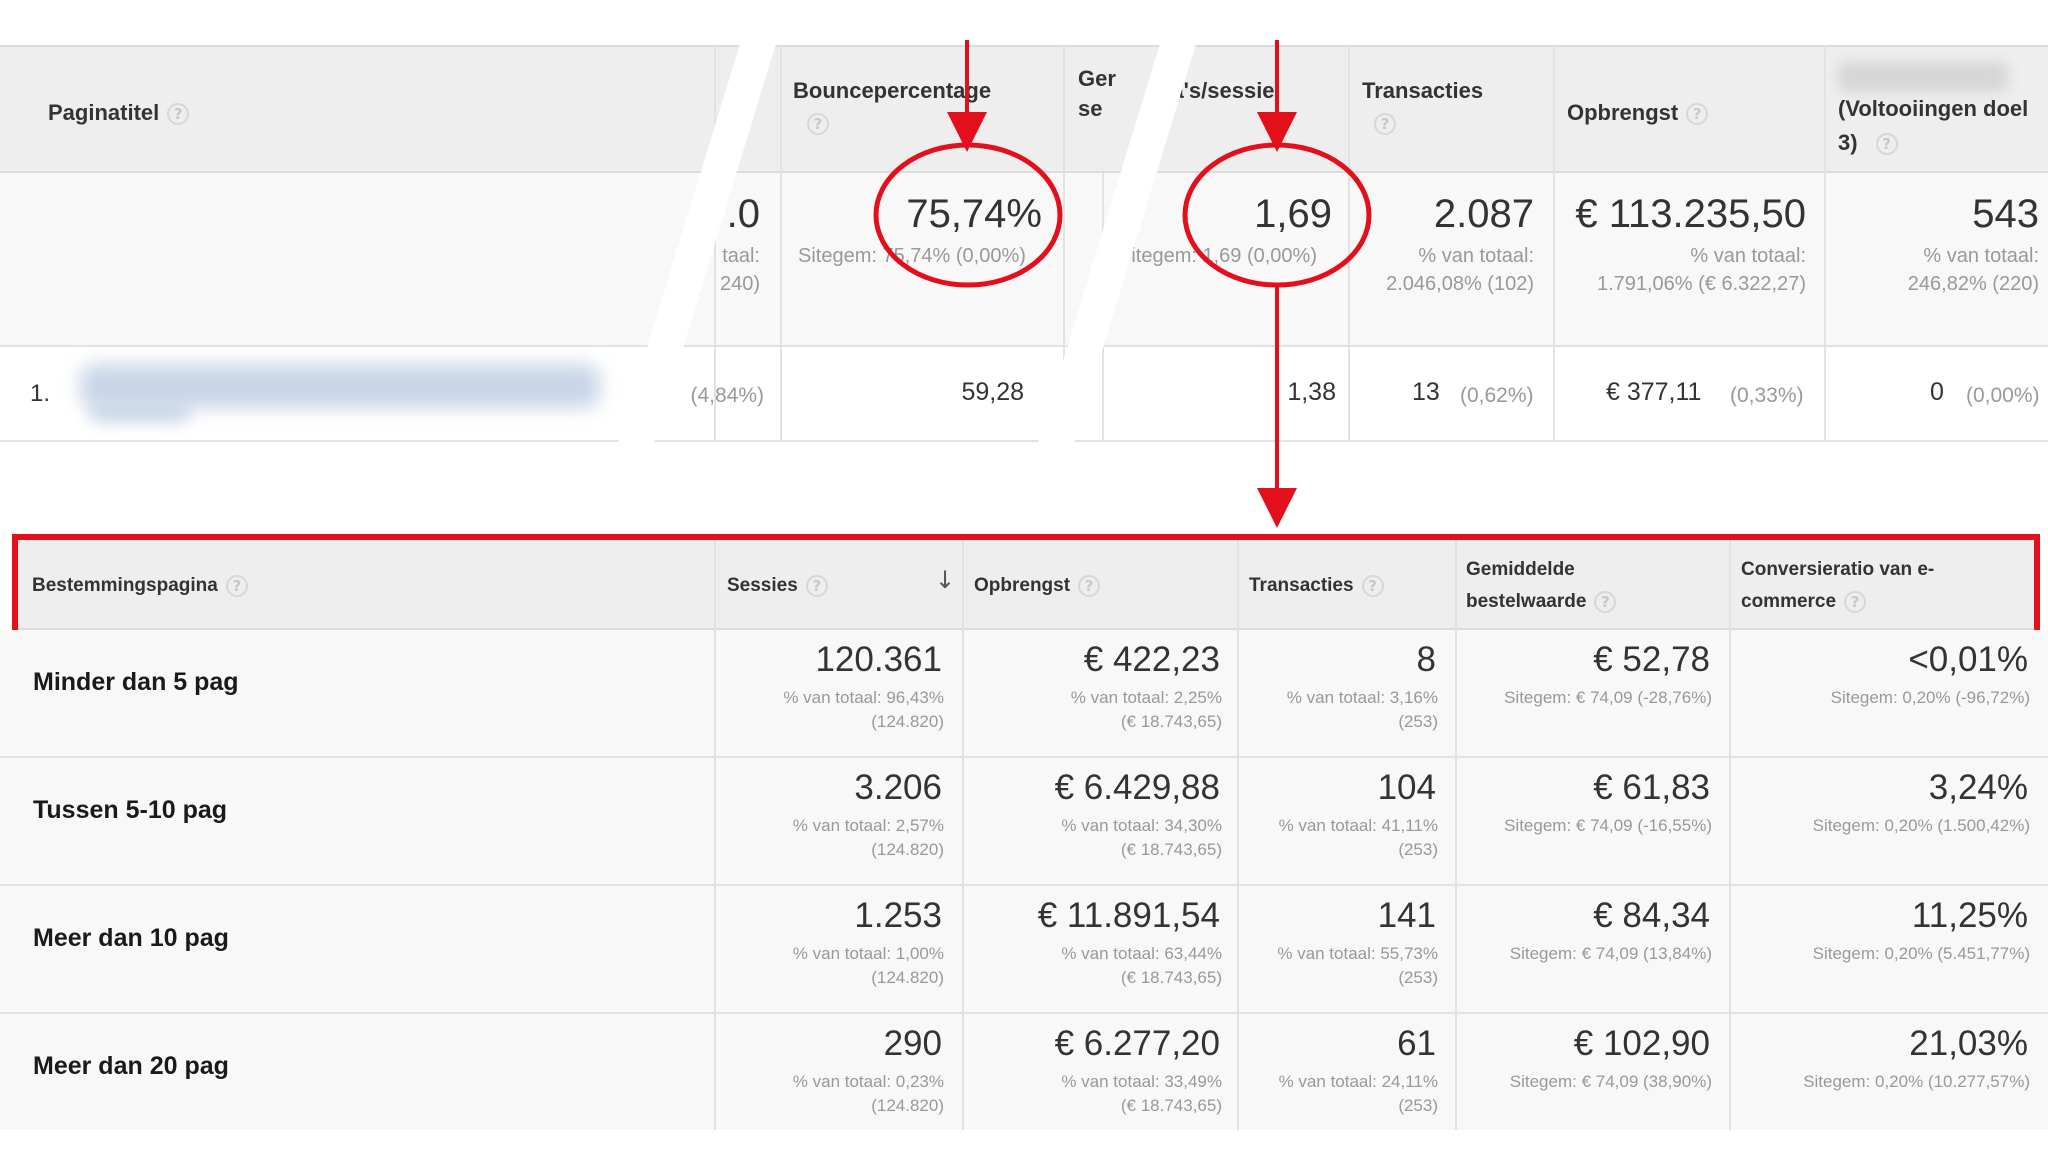 This screenshot has height=1152, width=2048. Describe the element at coordinates (1608, 825) in the screenshot. I see `gemiddelde-sub: Sitegem: € 74,09 (-16,55%)` at that location.